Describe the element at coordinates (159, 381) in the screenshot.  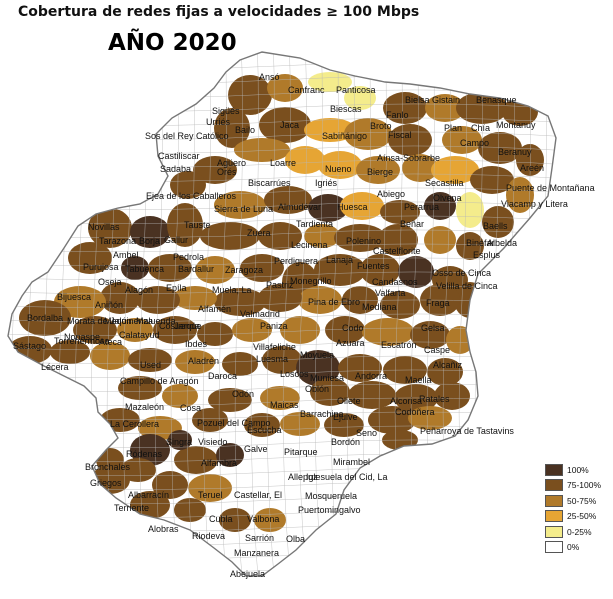
I see `place-label: Campillo de Aragón` at that location.